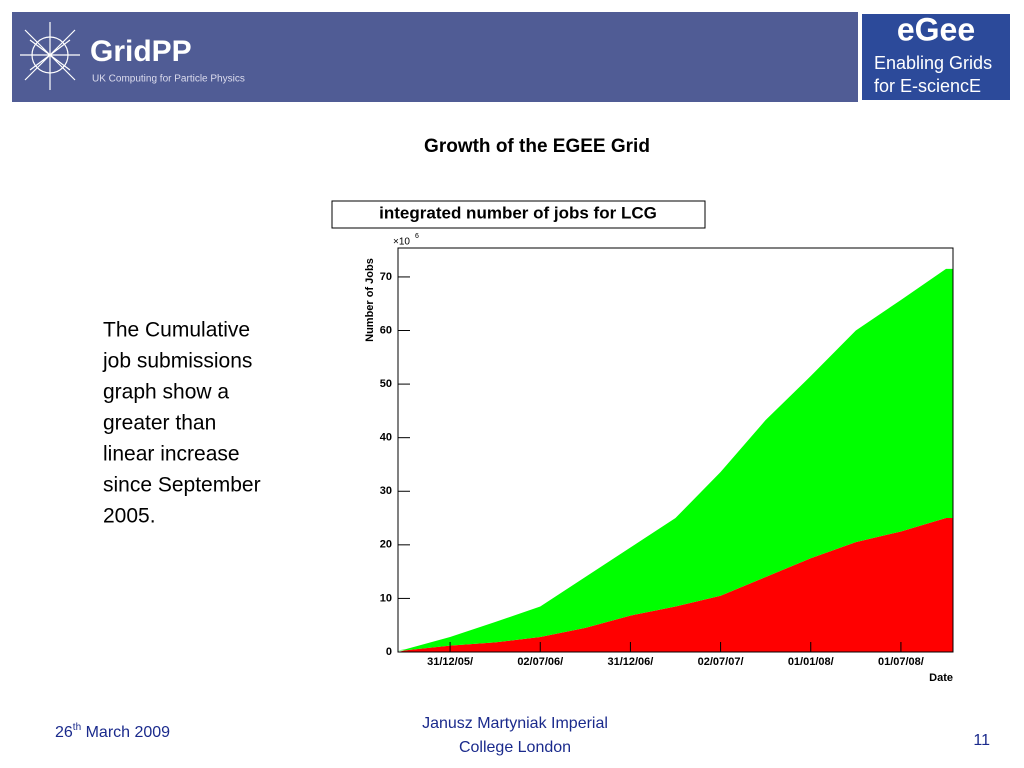  I want to click on x-tick-label: 31/12/05/, so click(450, 662).